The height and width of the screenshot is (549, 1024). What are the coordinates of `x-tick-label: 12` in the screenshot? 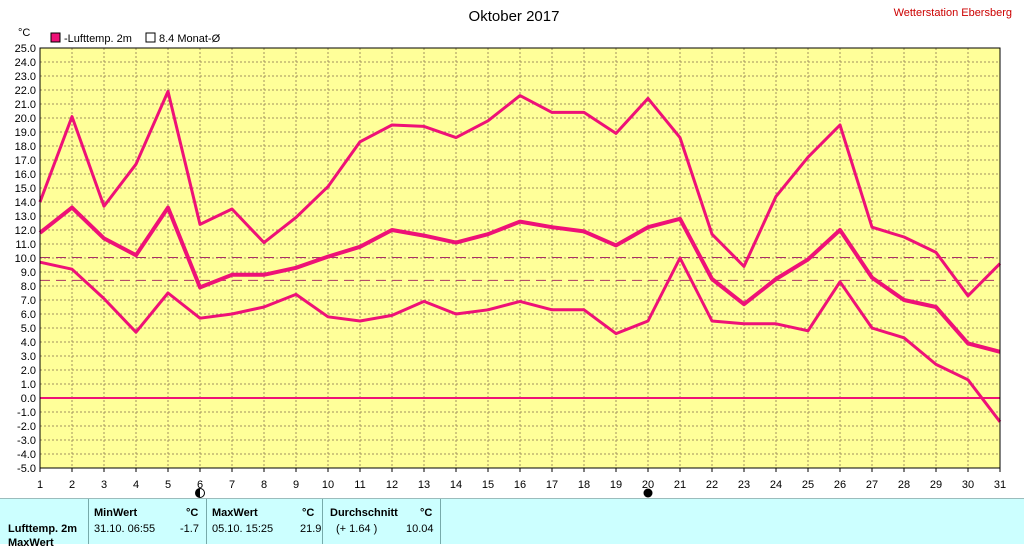 It's located at (392, 485).